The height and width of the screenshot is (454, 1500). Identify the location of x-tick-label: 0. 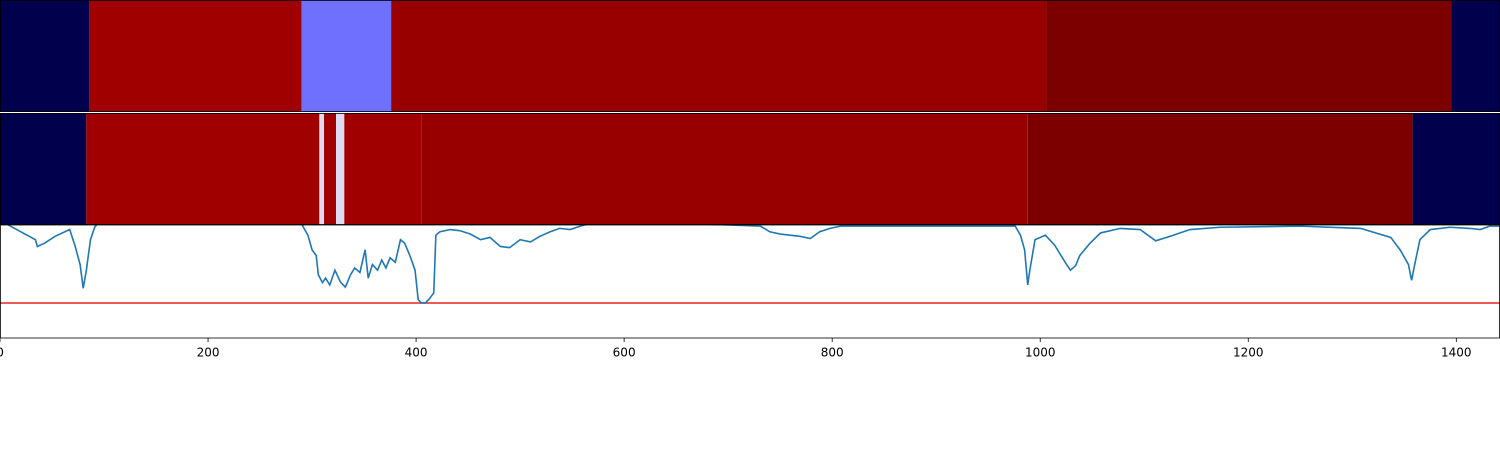
(2, 353).